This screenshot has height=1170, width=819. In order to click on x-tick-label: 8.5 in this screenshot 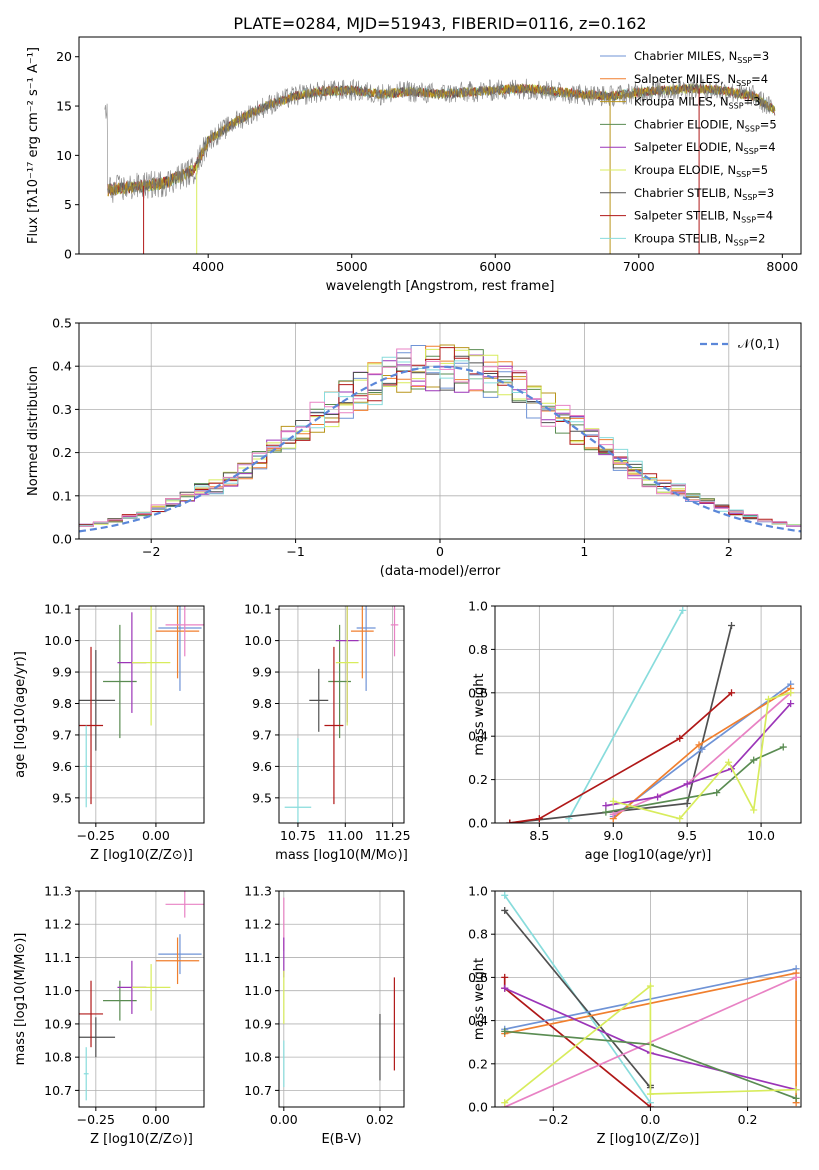, I will do `click(539, 835)`.